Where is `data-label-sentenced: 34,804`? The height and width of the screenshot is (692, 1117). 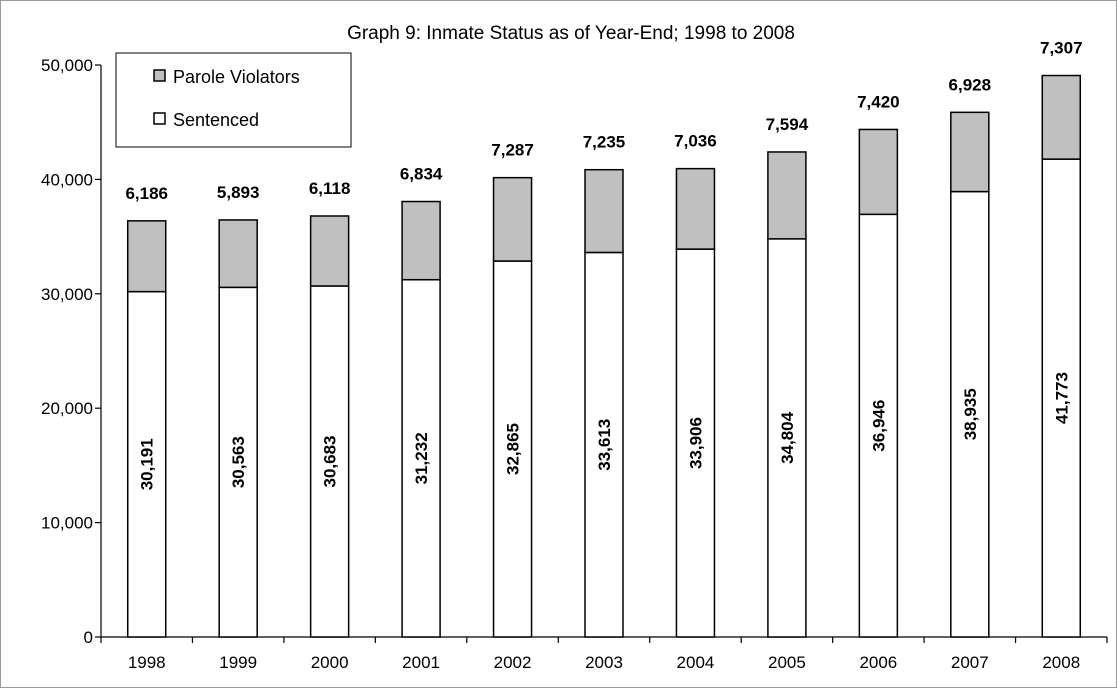
data-label-sentenced: 34,804 is located at coordinates (787, 437).